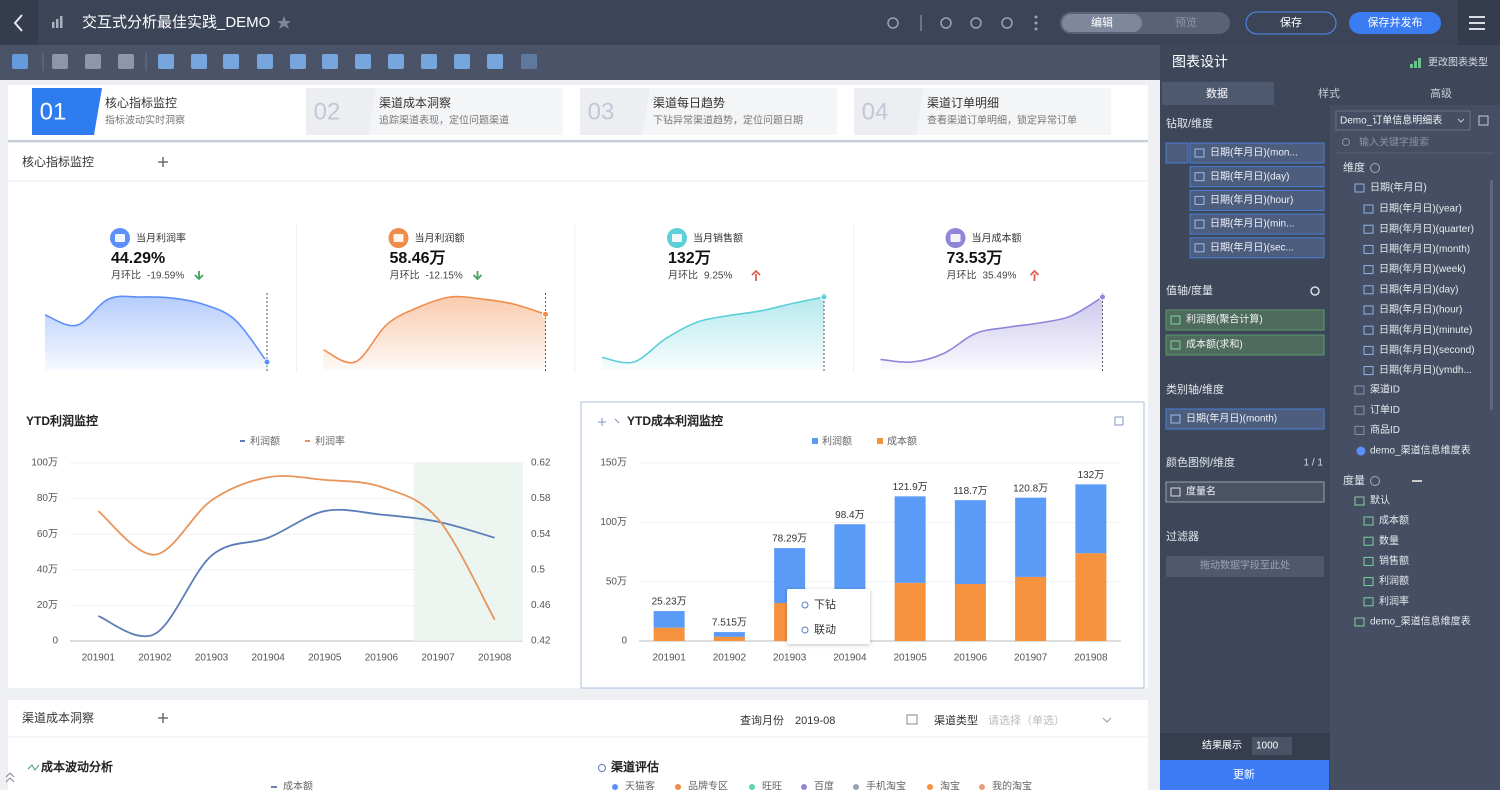 This screenshot has height=790, width=1500. I want to click on back-button-bg, so click(19, 22).